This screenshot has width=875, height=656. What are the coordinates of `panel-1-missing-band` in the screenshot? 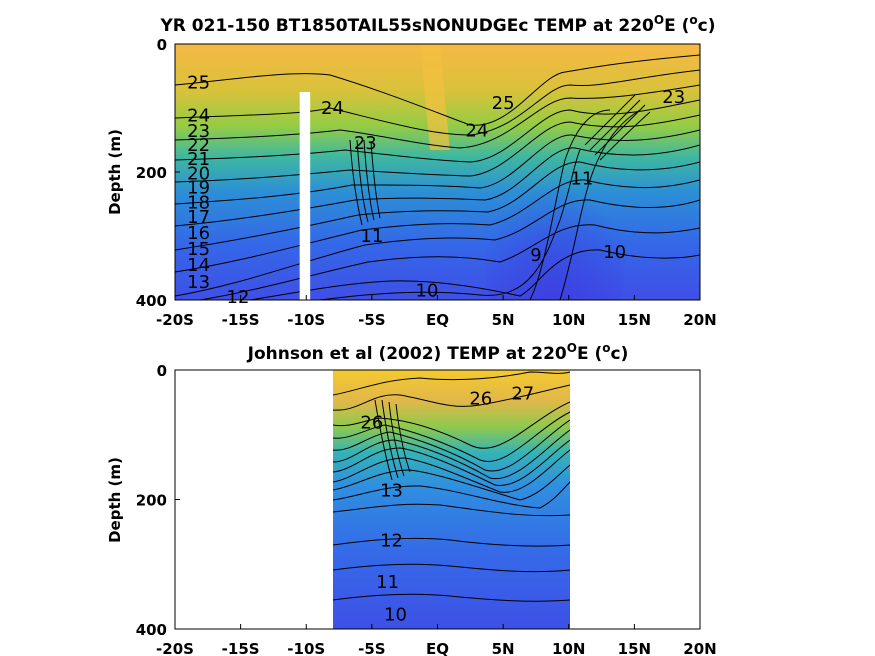 It's located at (305, 196).